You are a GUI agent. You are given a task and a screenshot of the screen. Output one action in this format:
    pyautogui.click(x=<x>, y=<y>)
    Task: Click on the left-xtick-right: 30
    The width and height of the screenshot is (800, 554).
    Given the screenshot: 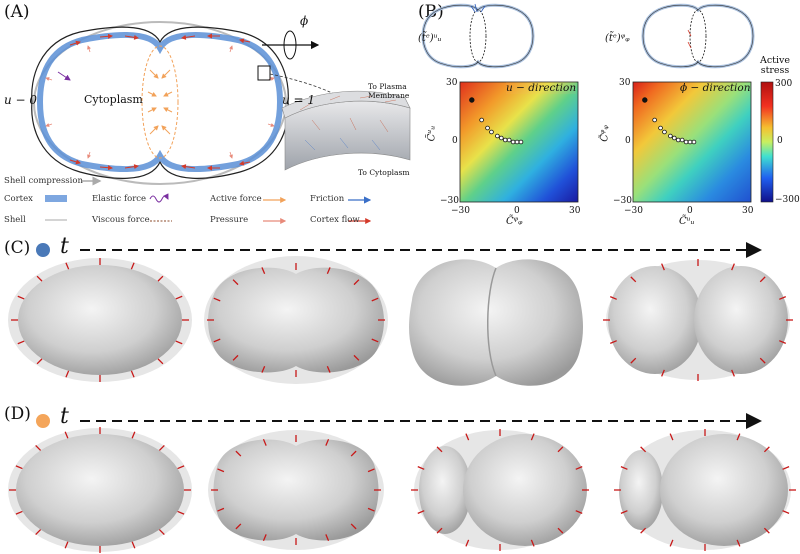 What is the action you would take?
    pyautogui.click(x=575, y=211)
    